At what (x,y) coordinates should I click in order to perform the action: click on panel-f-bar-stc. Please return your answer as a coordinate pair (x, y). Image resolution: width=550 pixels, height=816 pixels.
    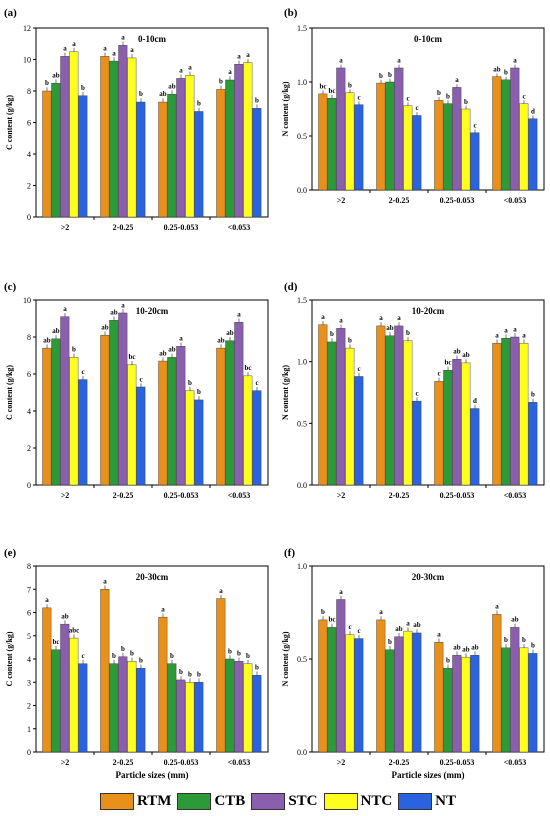
    Looking at the image, I should click on (515, 690).